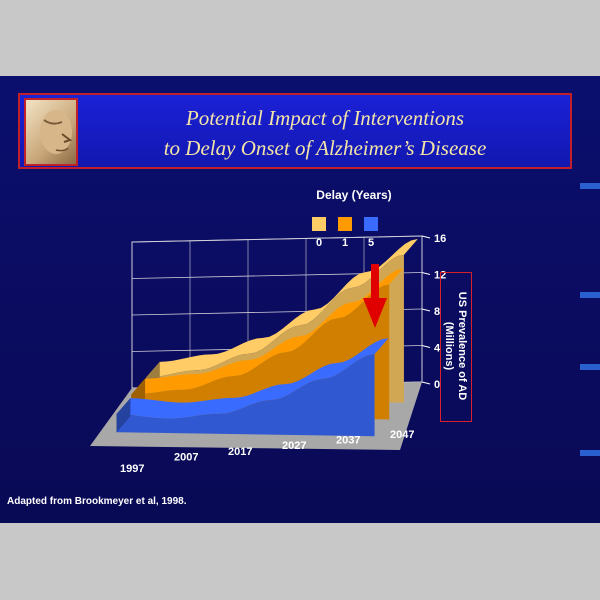 This screenshot has height=600, width=600. What do you see at coordinates (437, 312) in the screenshot?
I see `y-tick-label: 8` at bounding box center [437, 312].